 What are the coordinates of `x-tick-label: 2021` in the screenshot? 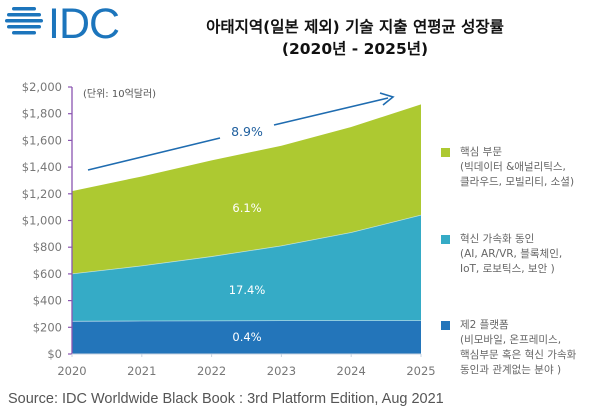 It's located at (141, 371).